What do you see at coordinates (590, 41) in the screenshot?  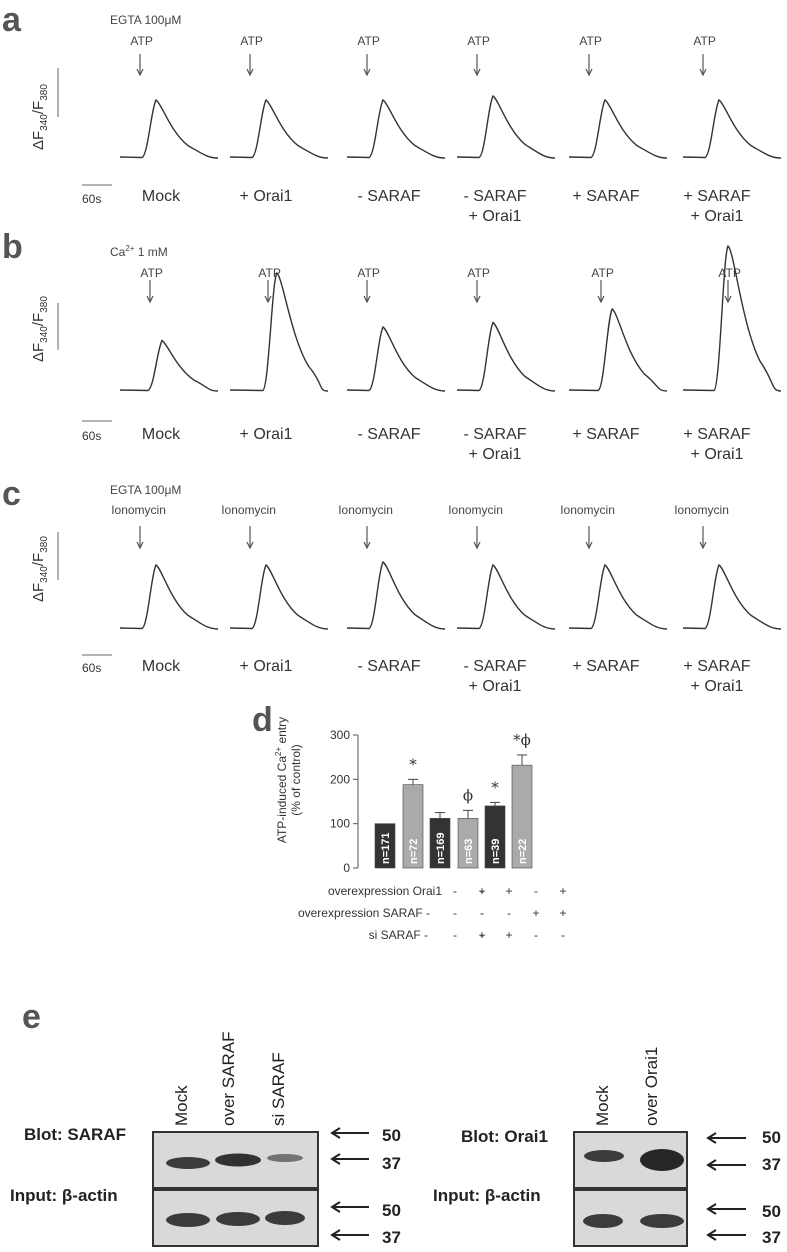 I see `stimulus-label-a-4: ATP` at bounding box center [590, 41].